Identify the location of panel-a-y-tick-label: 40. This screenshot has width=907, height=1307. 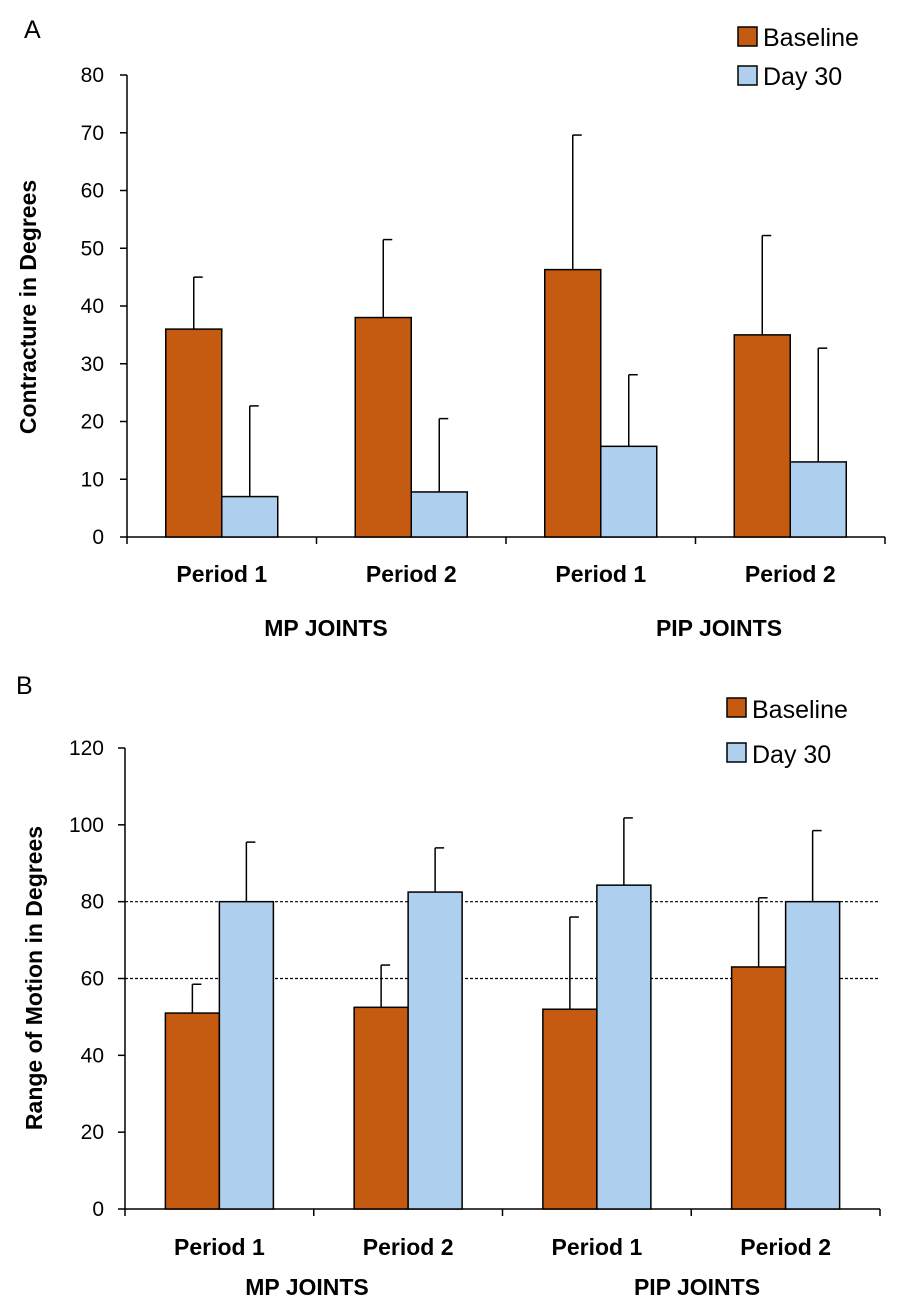
(92, 306).